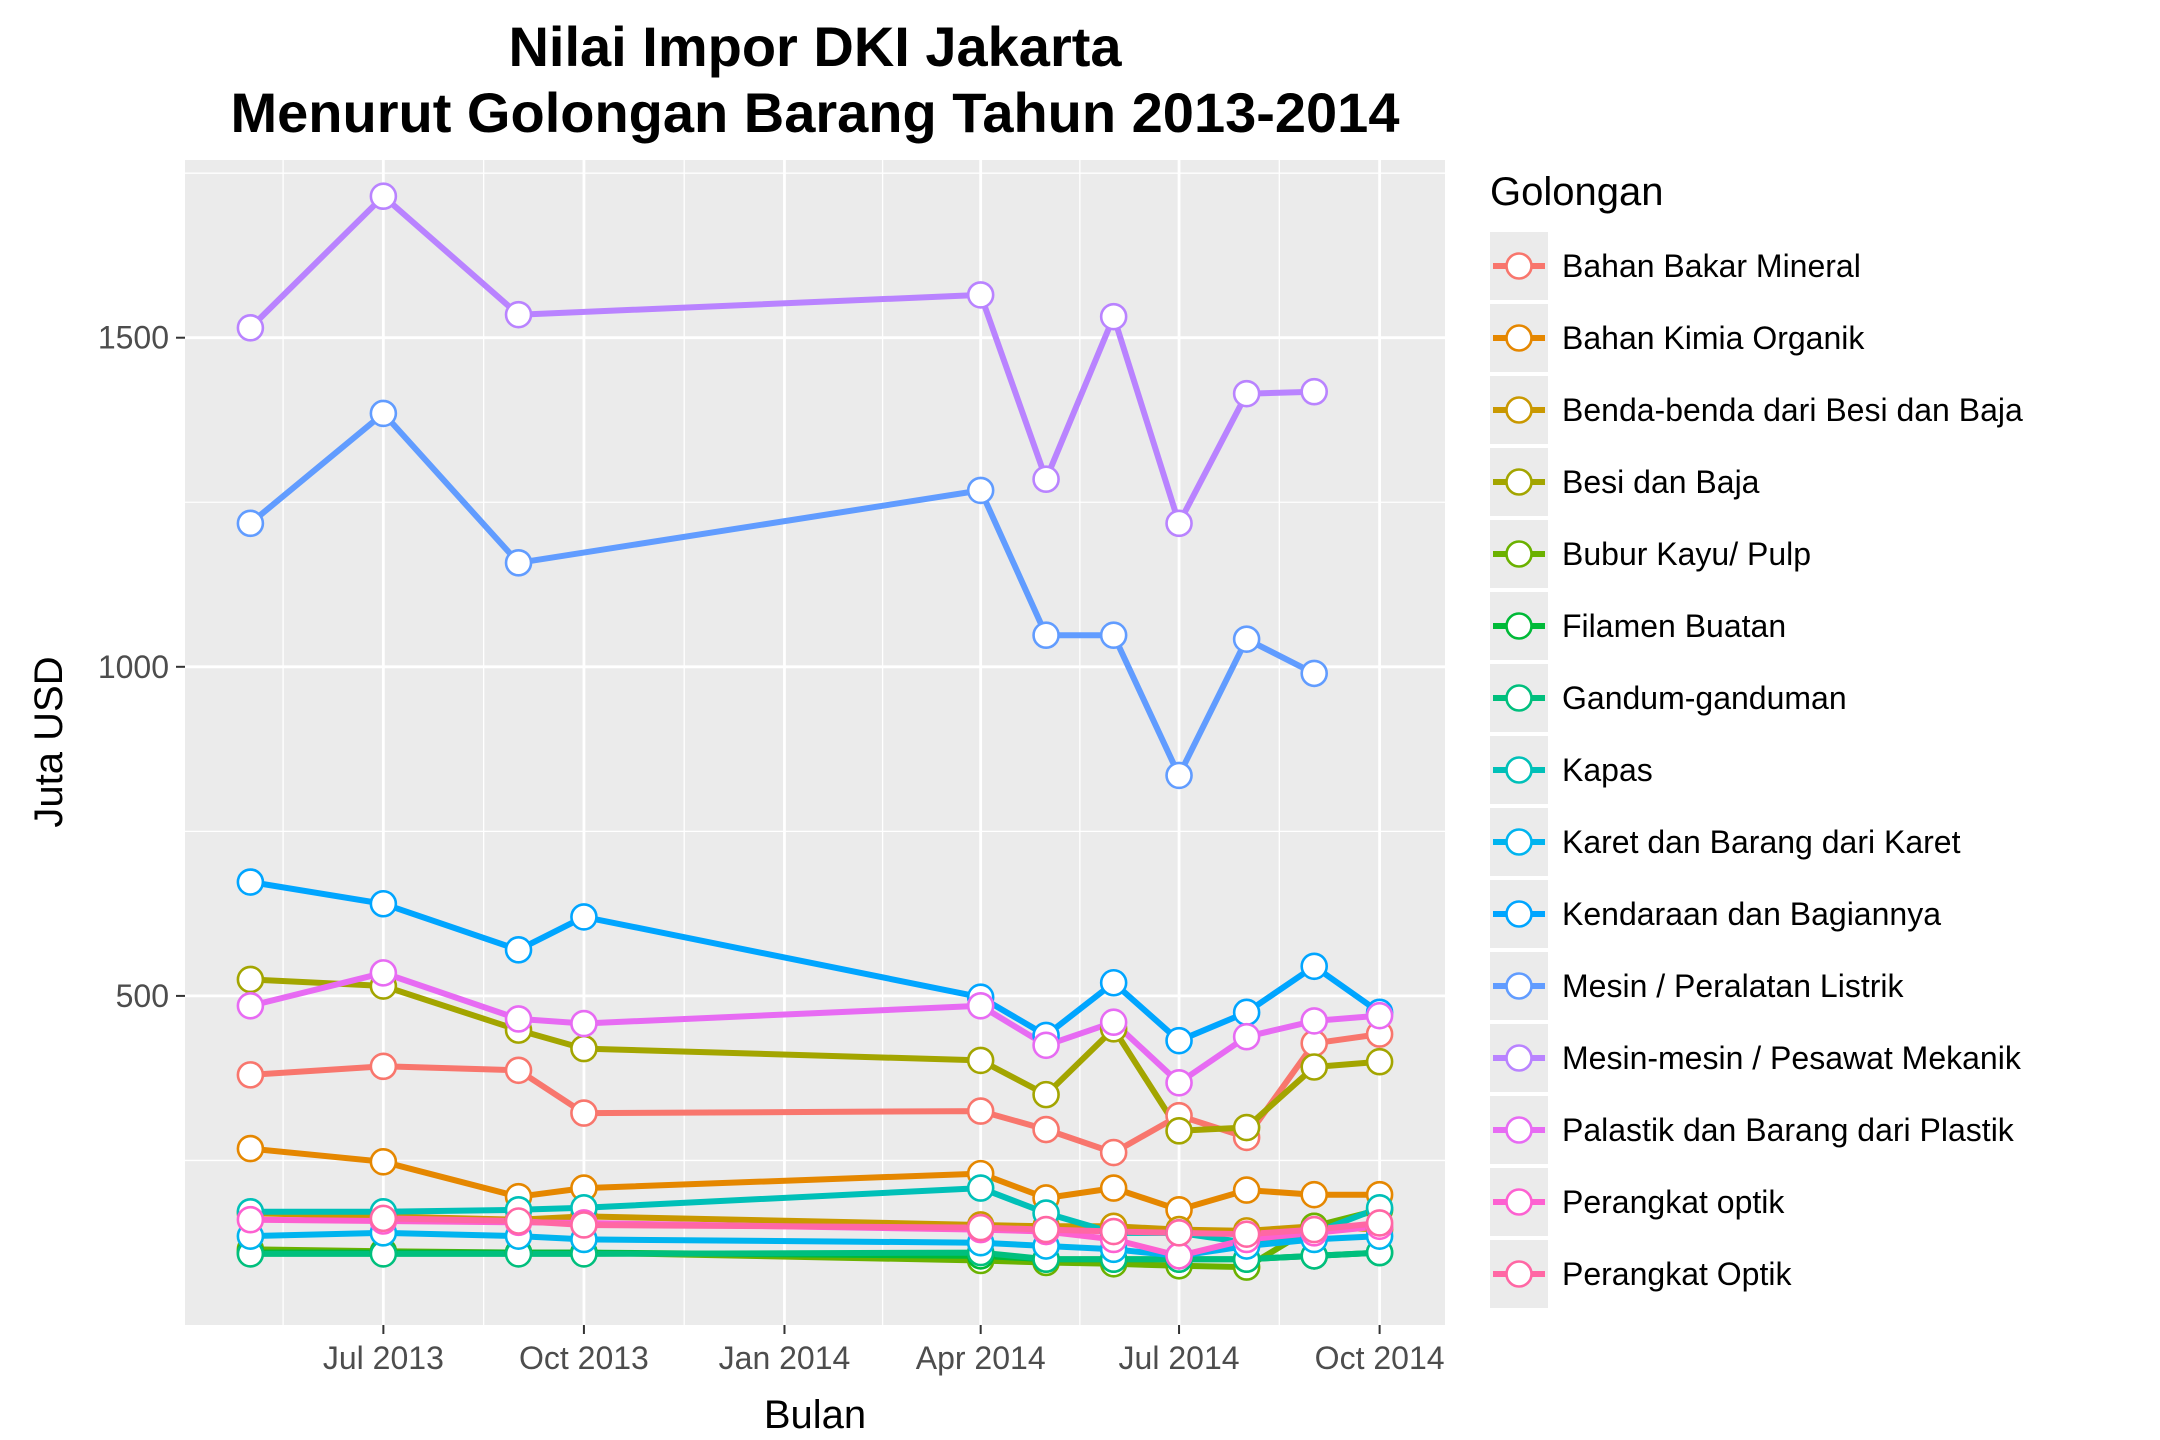 This screenshot has width=2160, height=1440. What do you see at coordinates (1788, 1129) in the screenshot?
I see `legend-label: Palastik dan Barang dari Plastik` at bounding box center [1788, 1129].